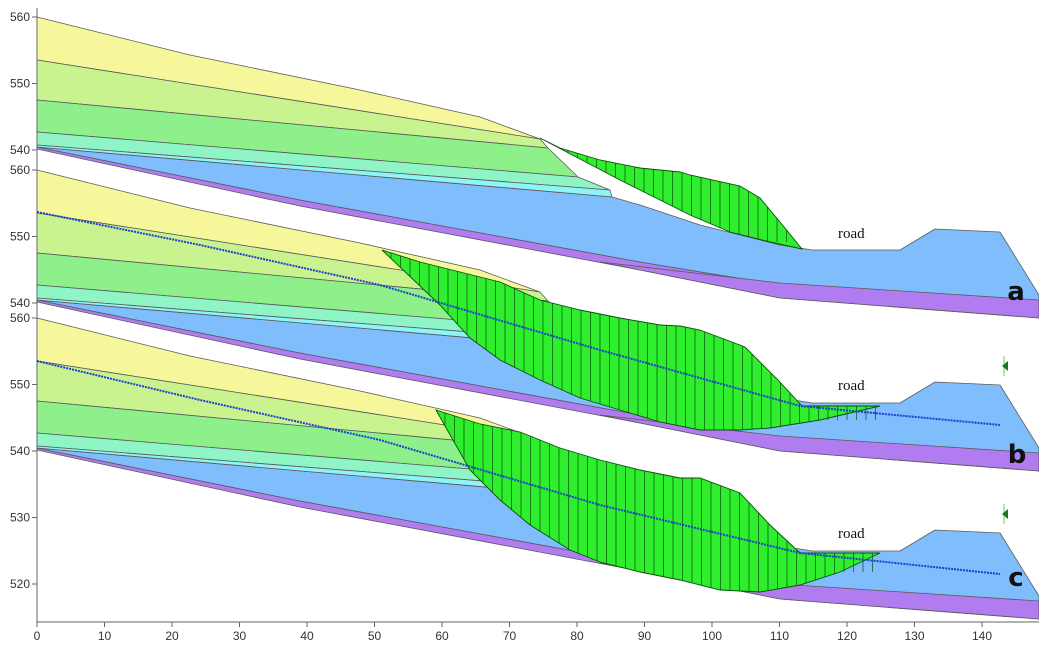  Describe the element at coordinates (819, 290) in the screenshot. I see `bedrock-strip` at that location.